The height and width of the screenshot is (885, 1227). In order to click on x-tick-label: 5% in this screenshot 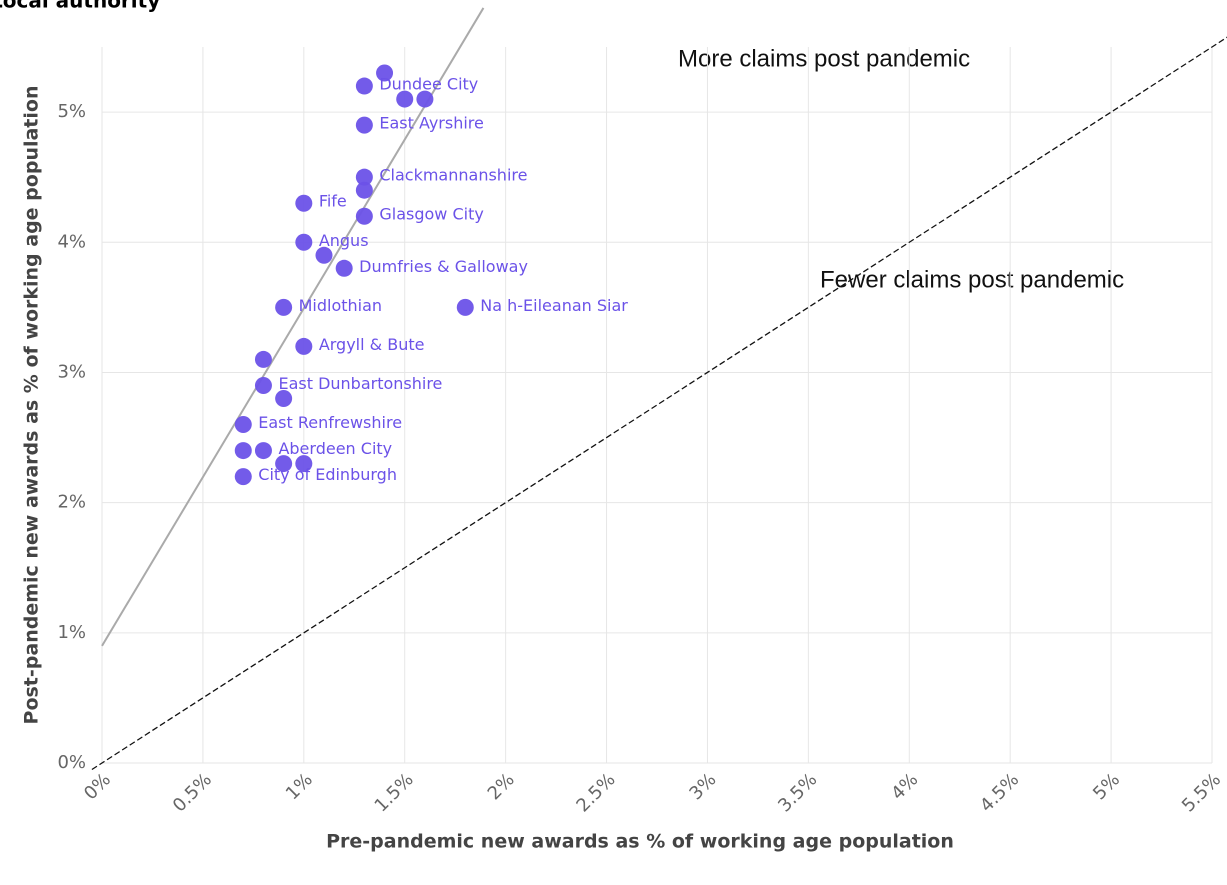, I will do `click(1106, 786)`.